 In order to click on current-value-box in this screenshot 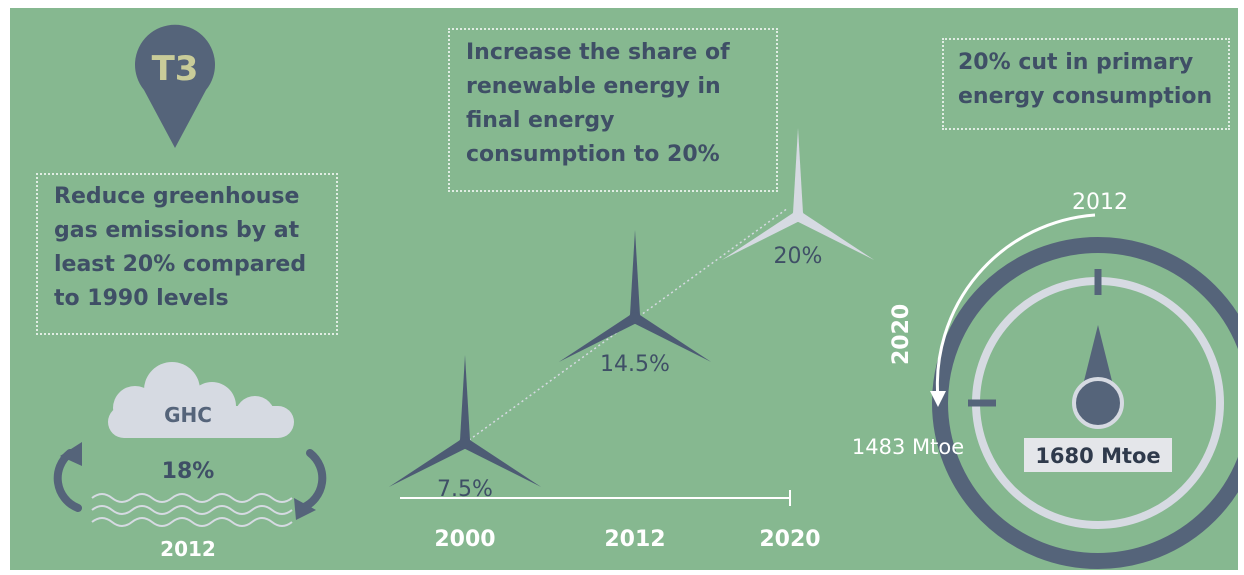, I will do `click(1098, 455)`.